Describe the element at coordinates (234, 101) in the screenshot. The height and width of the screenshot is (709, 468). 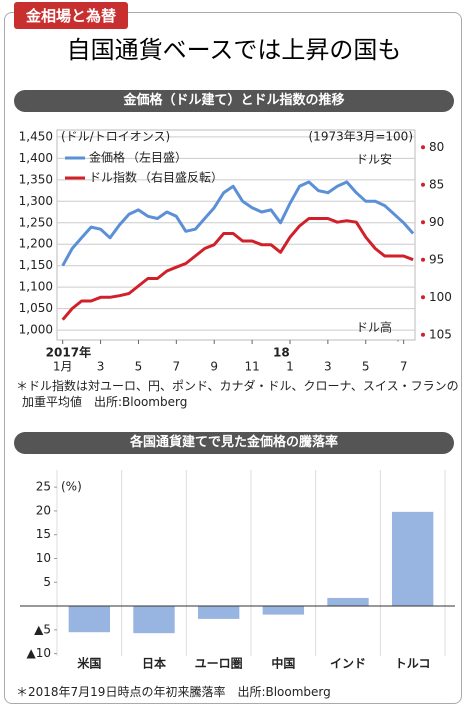
I see `chart-title: 金価格（ドル建て）とドル指数の推移` at that location.